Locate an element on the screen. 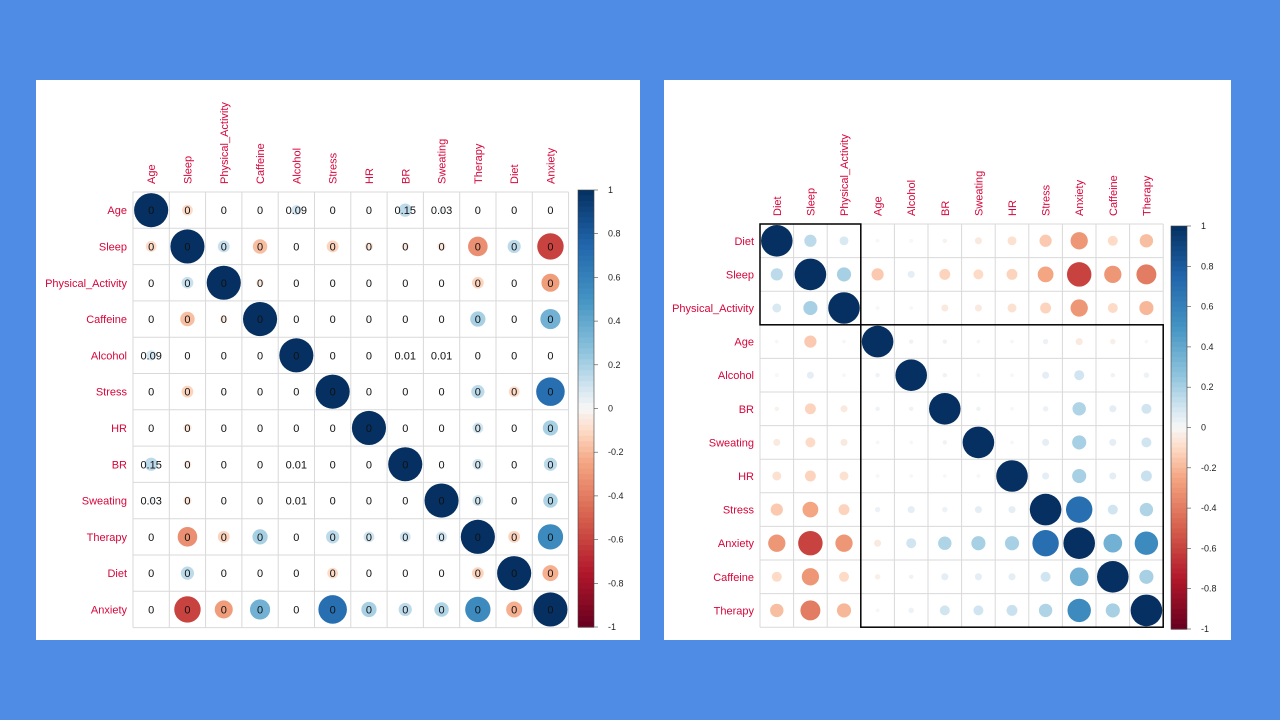 Image resolution: width=1280 pixels, height=720 pixels. colorbar-tick-label: 0 is located at coordinates (610, 409).